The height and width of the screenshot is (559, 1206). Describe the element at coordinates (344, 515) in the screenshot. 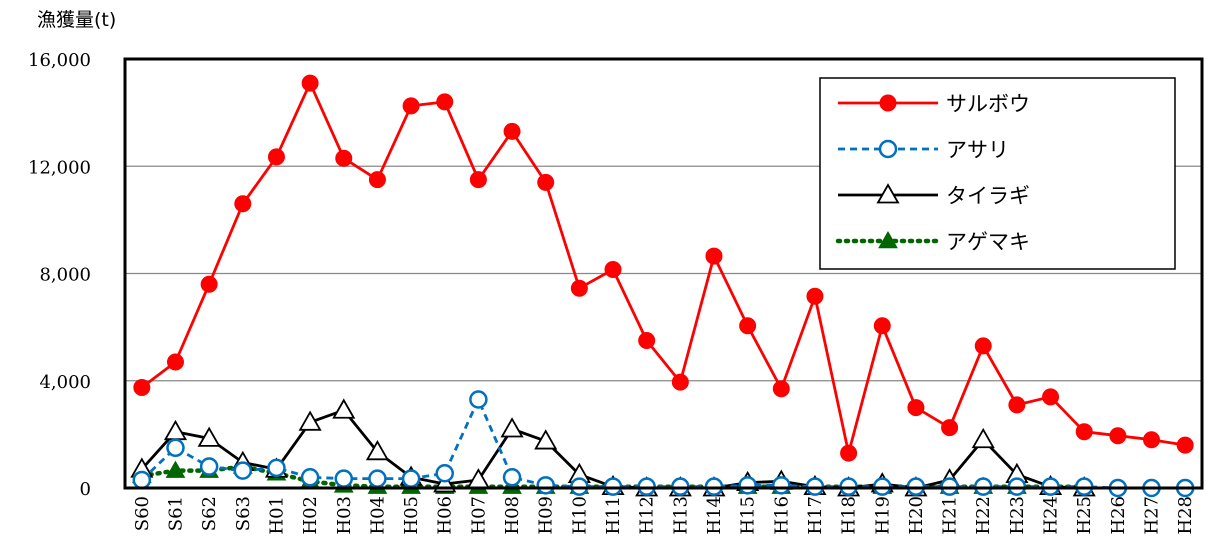

I see `x-tick-label: H03` at that location.